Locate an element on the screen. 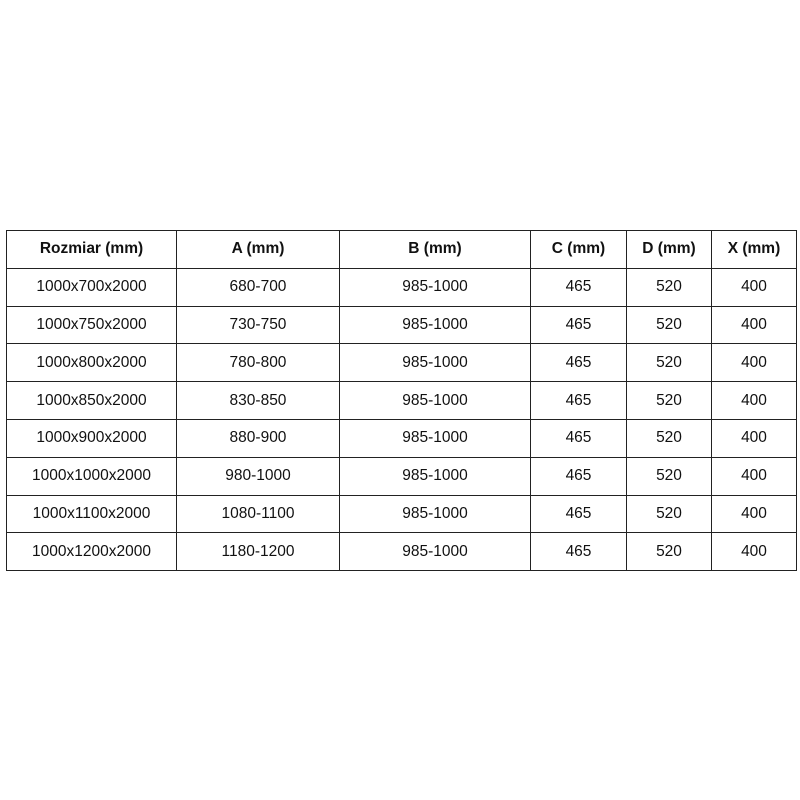  table-cell: 780-800 is located at coordinates (258, 363).